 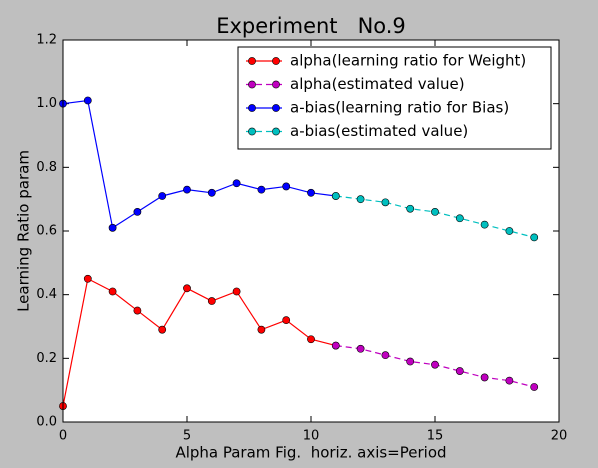 What do you see at coordinates (46, 103) in the screenshot?
I see `y-tick-label: 1.0` at bounding box center [46, 103].